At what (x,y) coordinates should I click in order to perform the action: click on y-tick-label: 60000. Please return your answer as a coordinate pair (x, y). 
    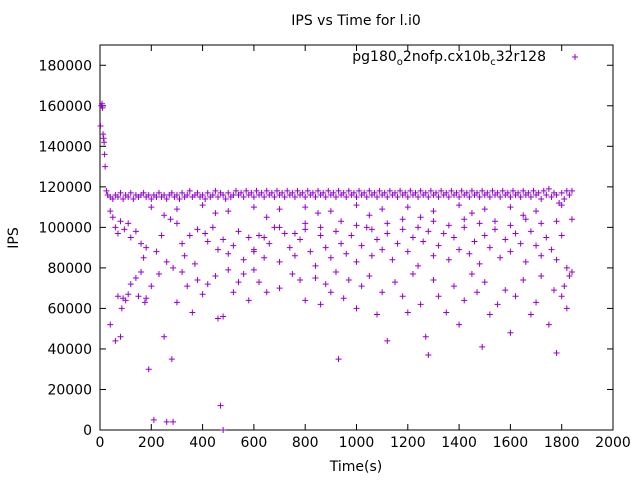
    Looking at the image, I should click on (69, 309).